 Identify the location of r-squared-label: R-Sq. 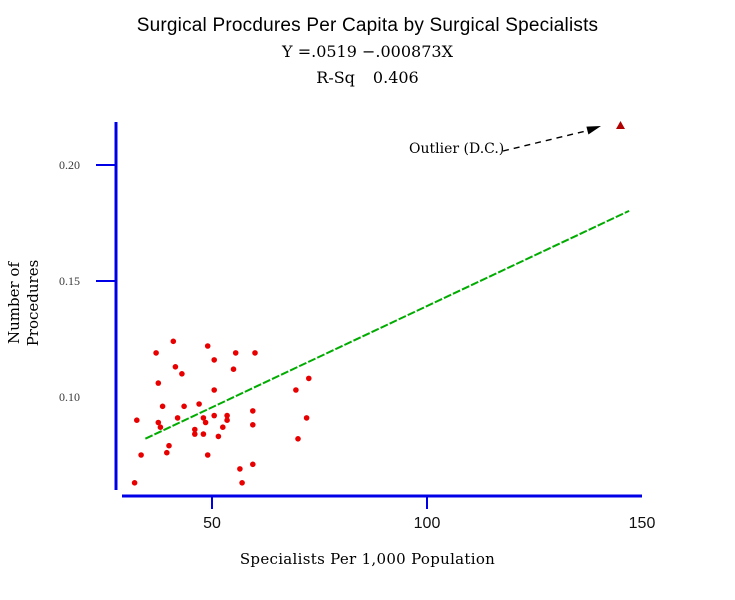
(335, 77).